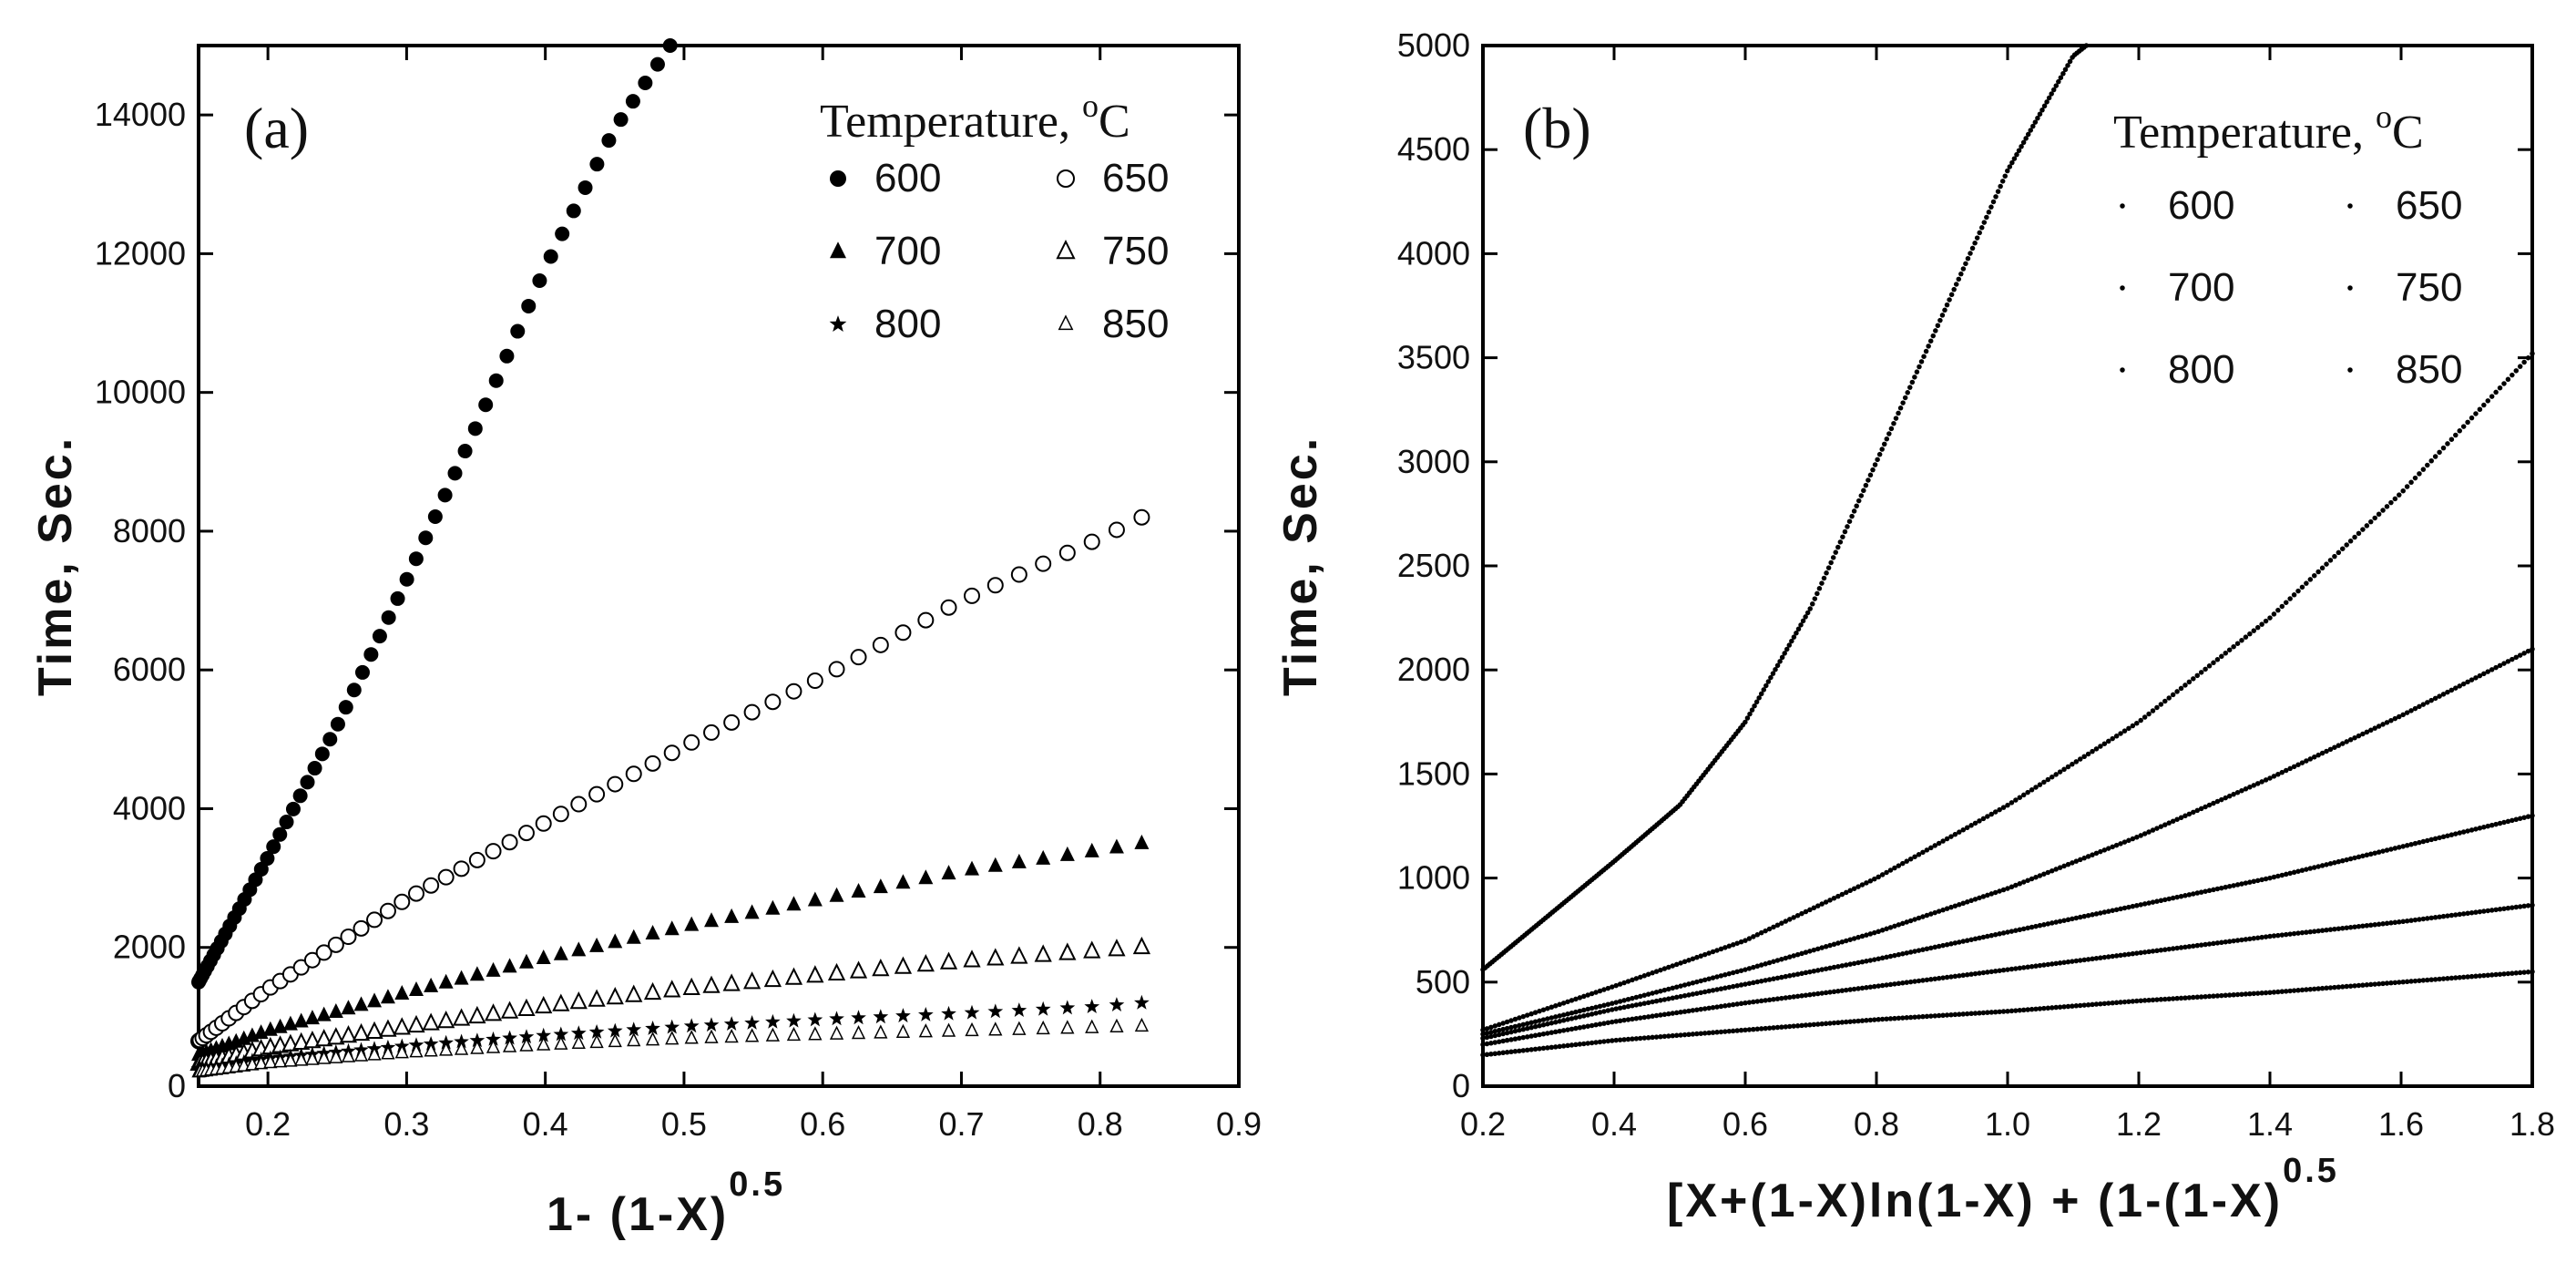 The image size is (2576, 1283). I want to click on data-point-600-a, so click(379, 636).